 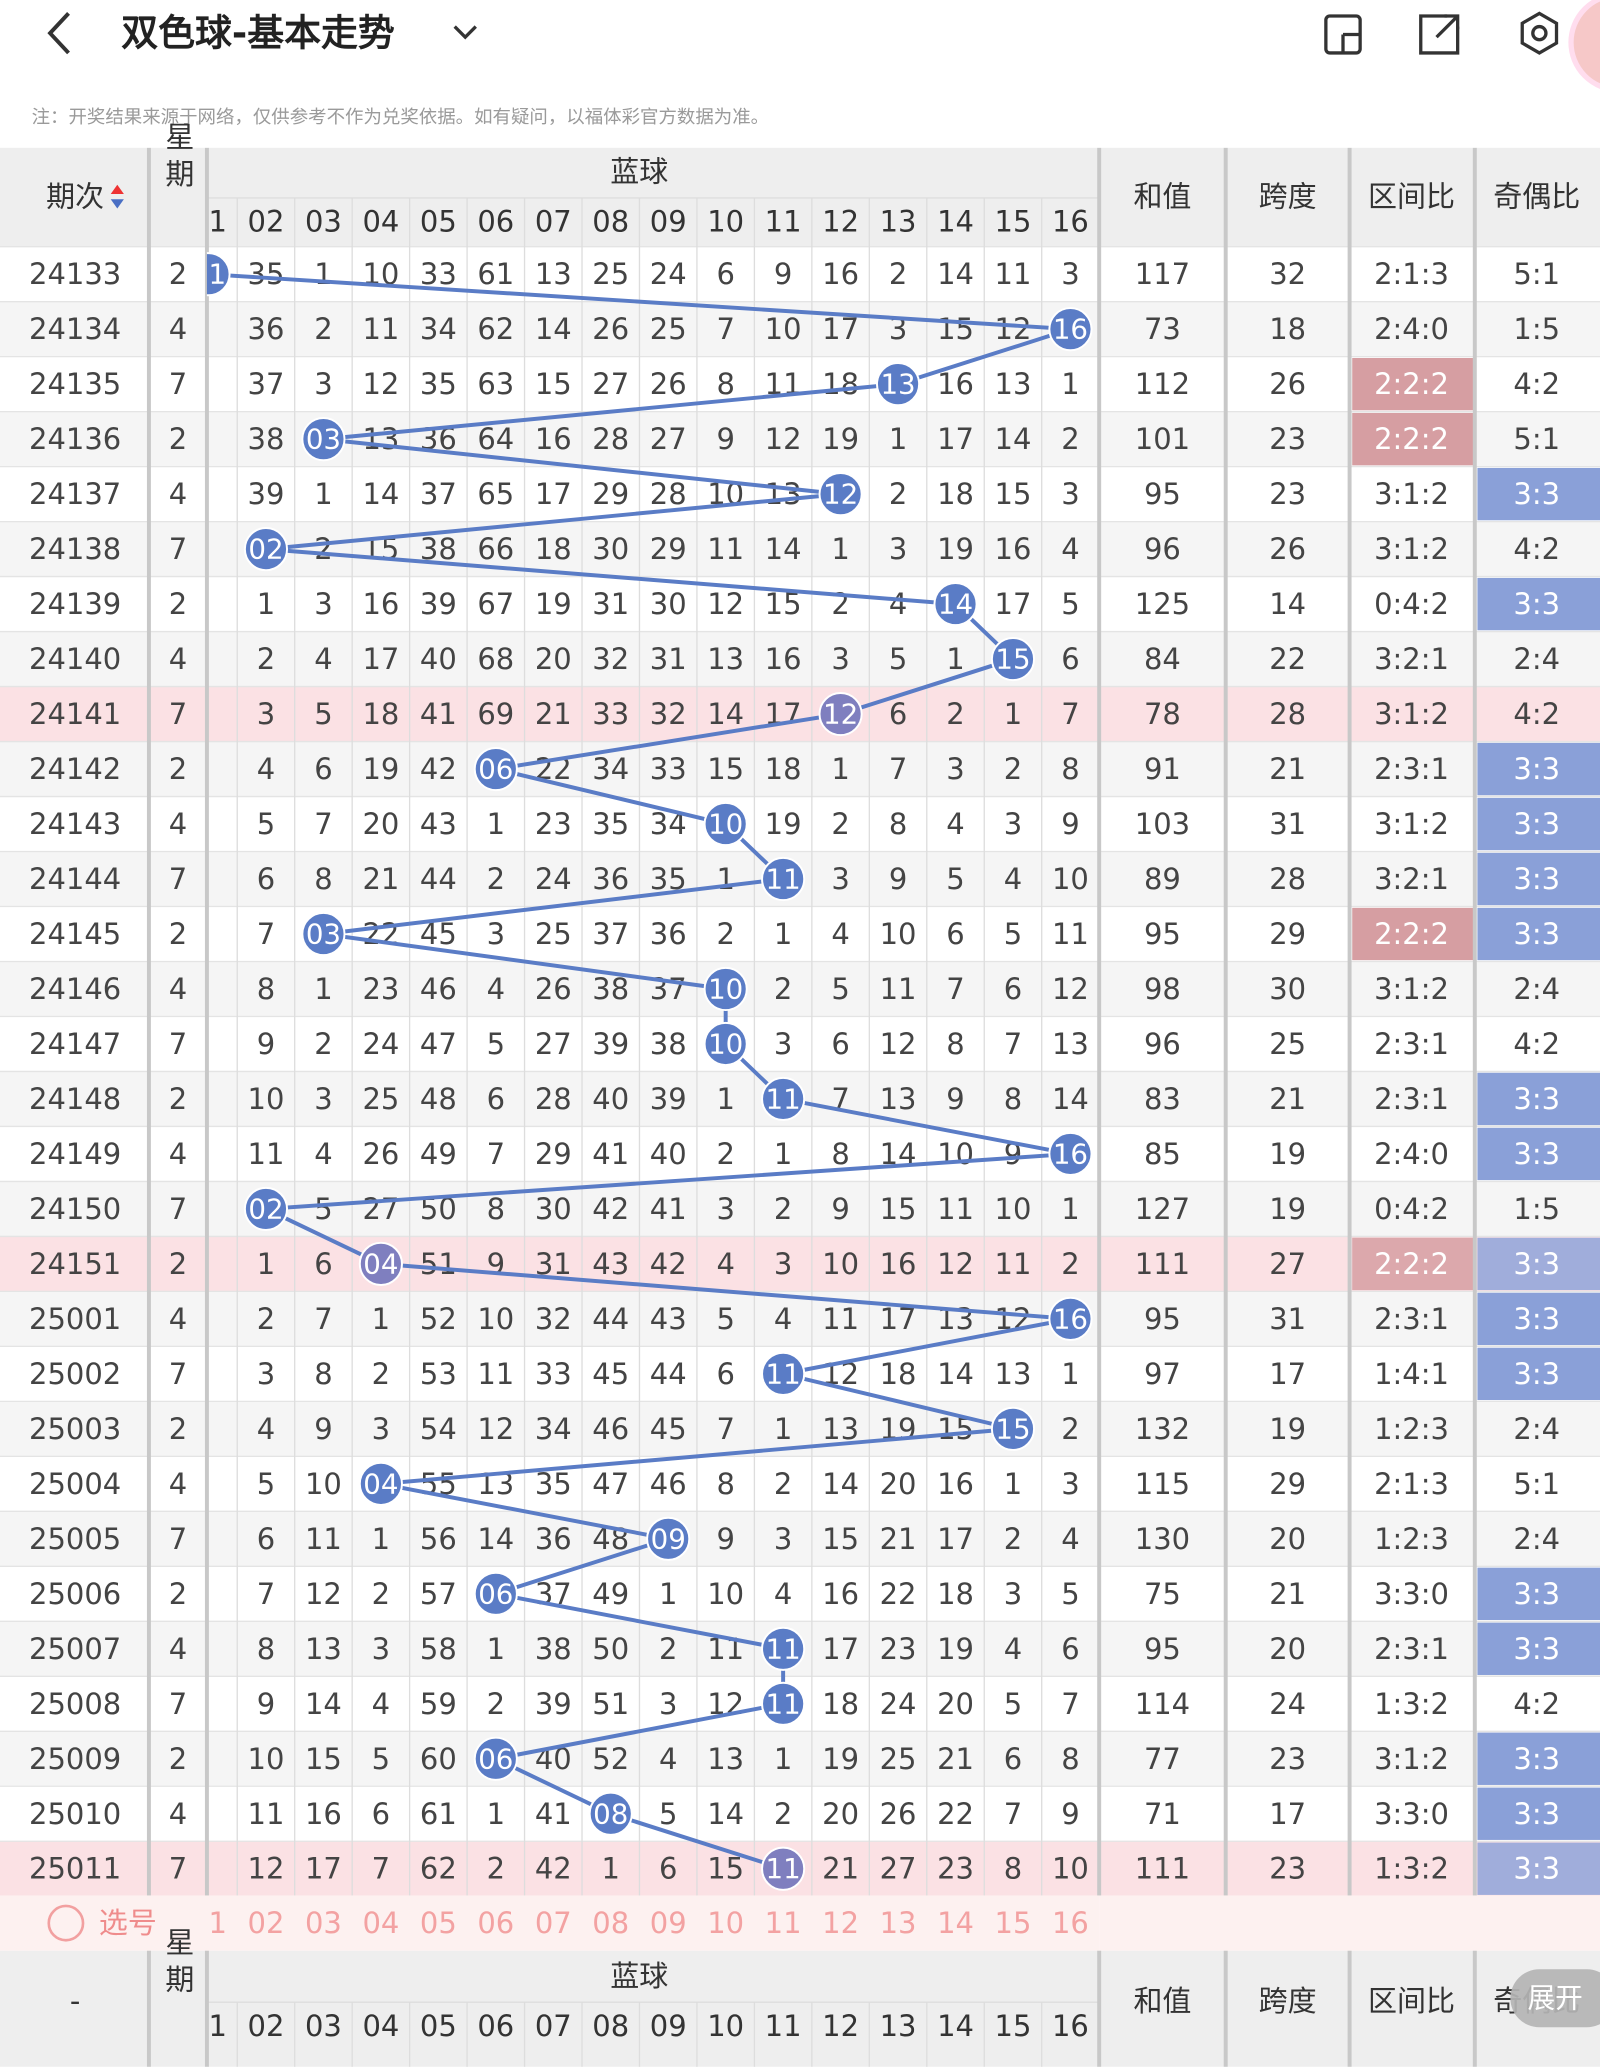 I want to click on blue-ball-number: 12, so click(x=840, y=494).